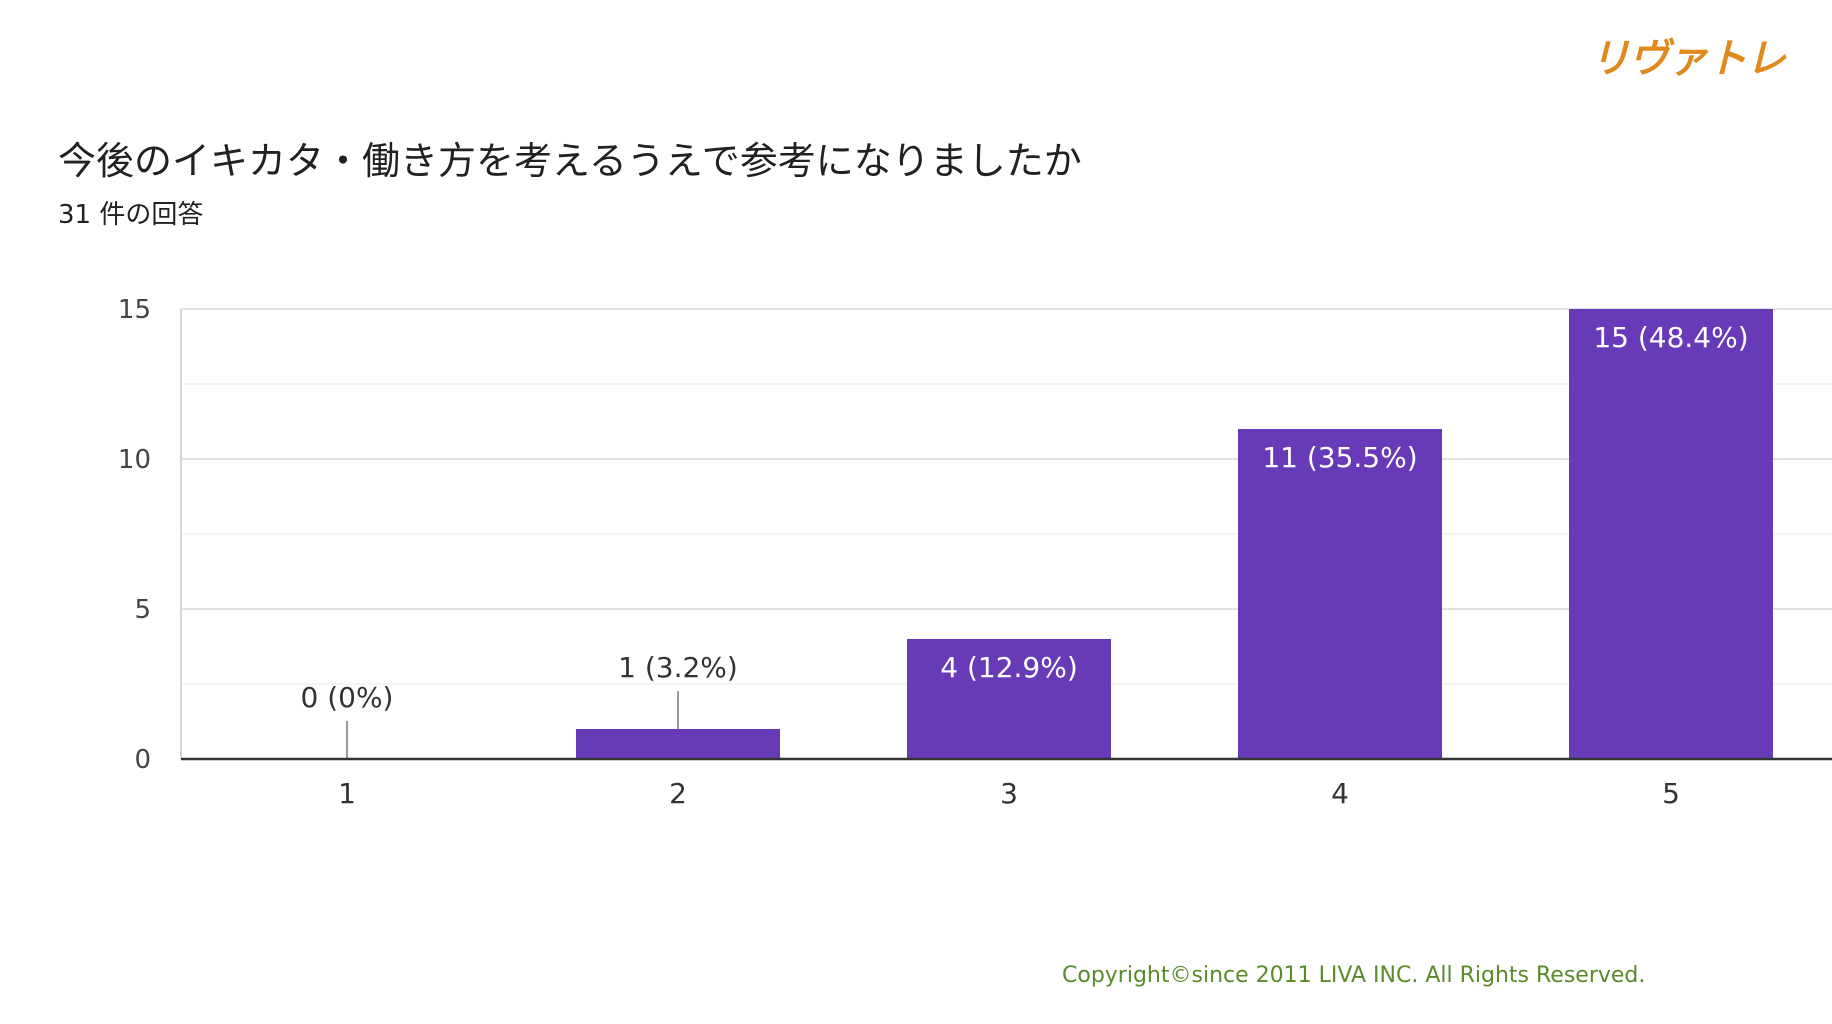 Image resolution: width=1832 pixels, height=1024 pixels. I want to click on brand-logo: リヴァトレ, so click(1688, 59).